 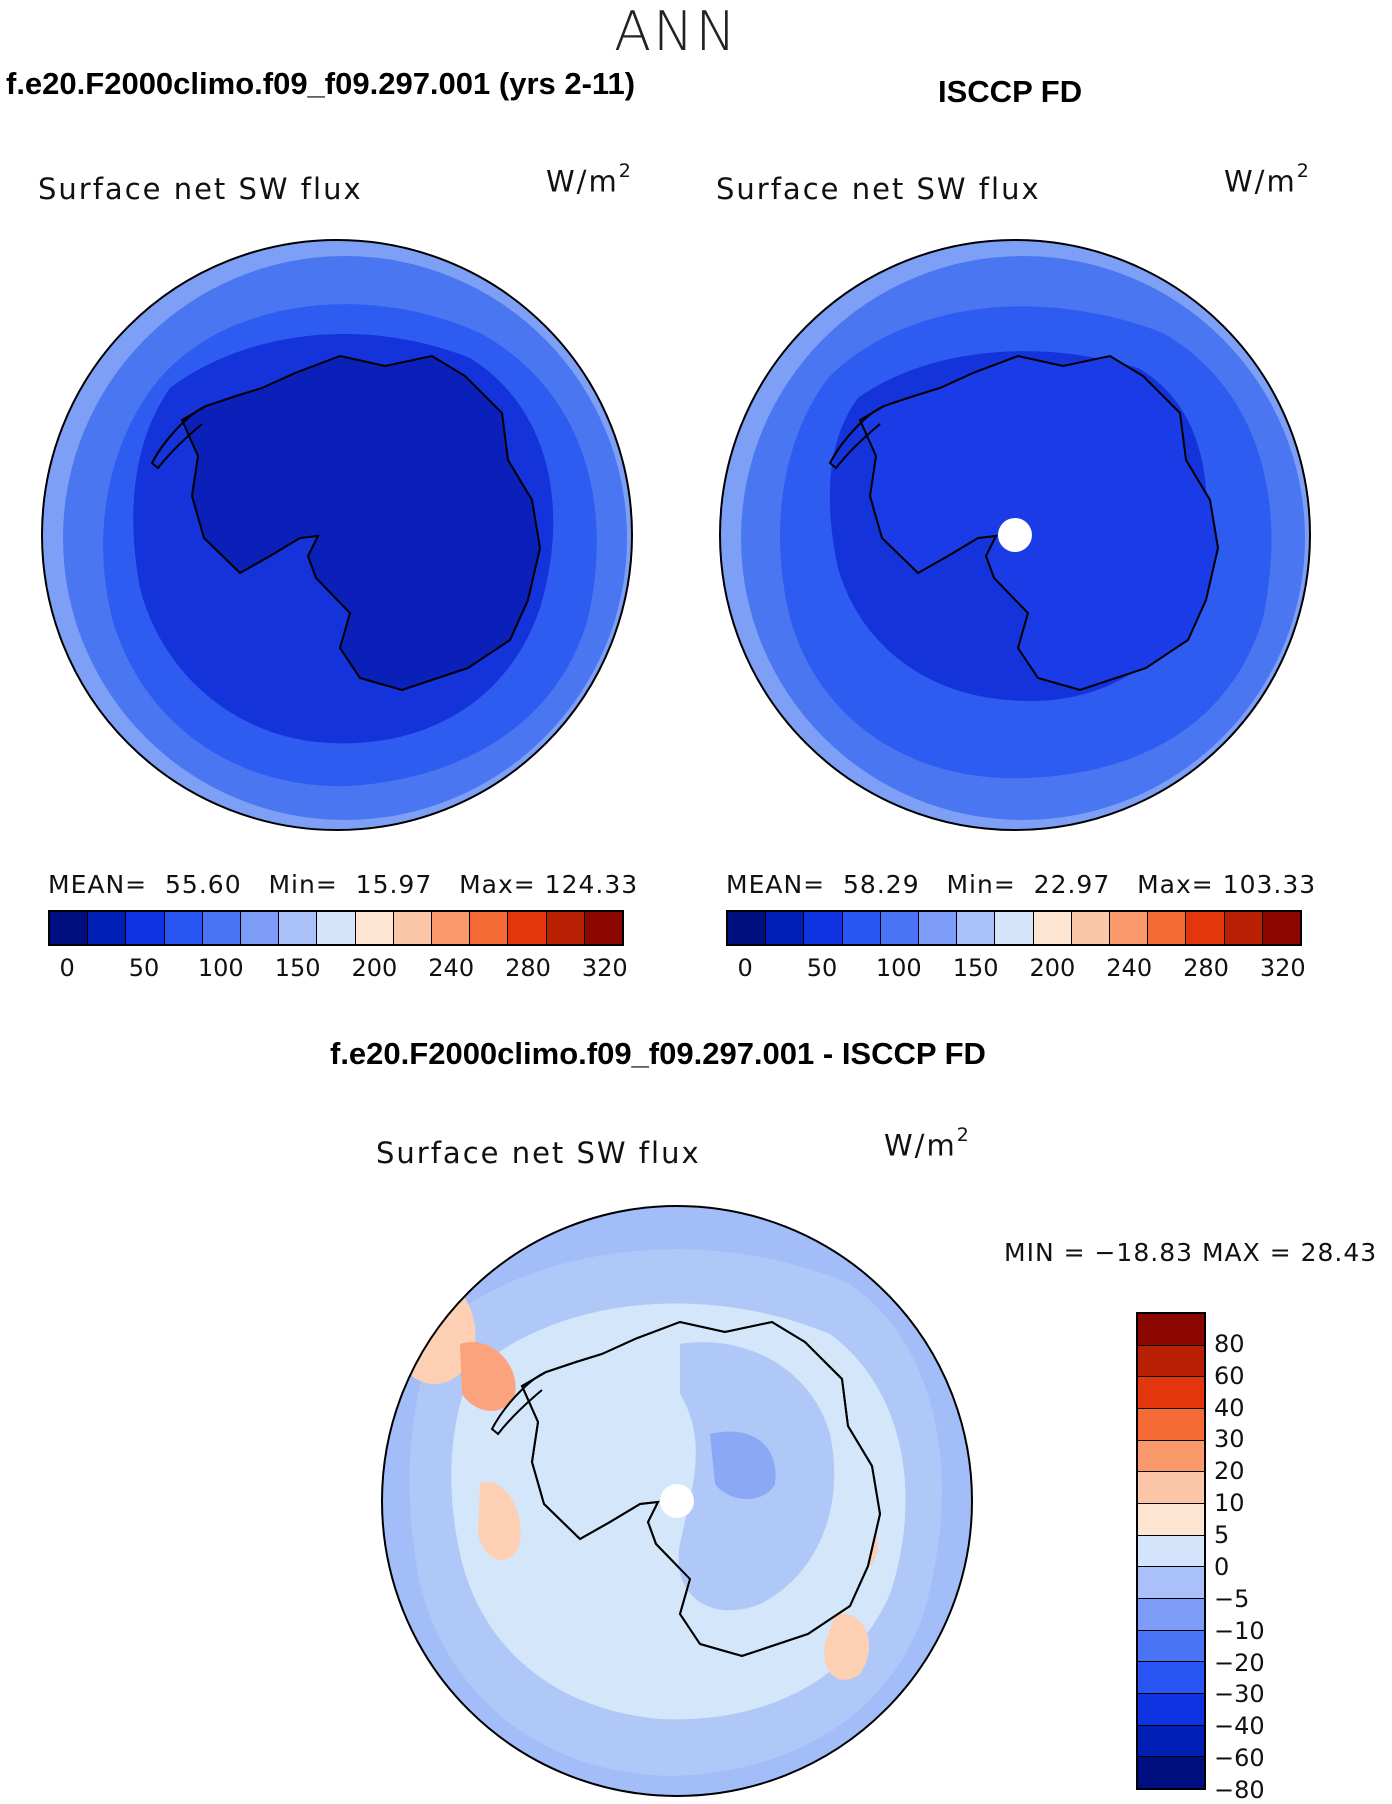 I want to click on variable-label-model: Surface net SW flux, so click(x=200, y=189).